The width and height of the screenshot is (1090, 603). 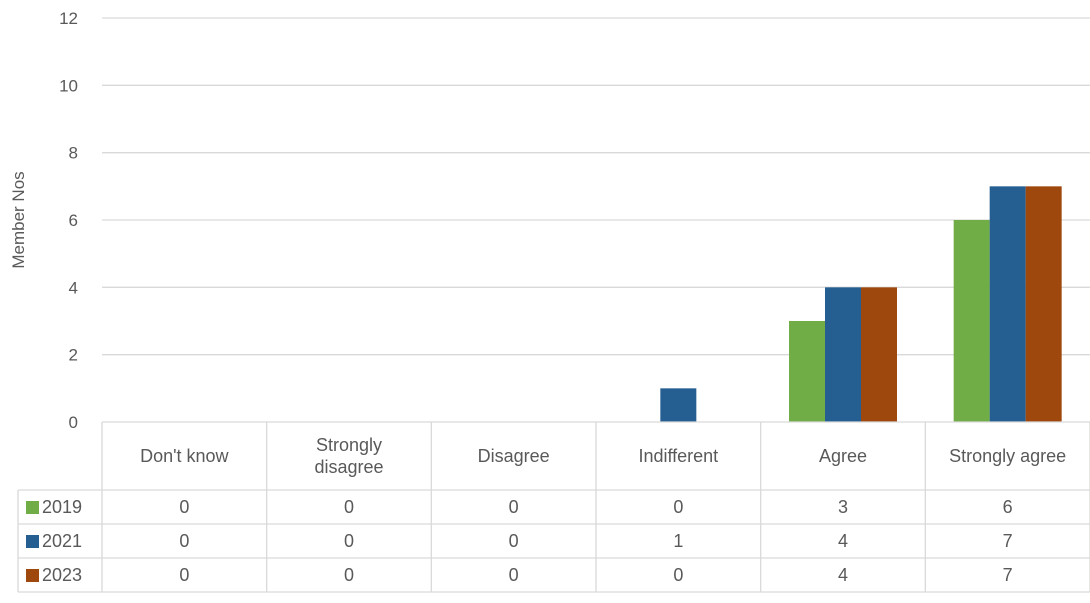 I want to click on x-category-label-line: Disagree, so click(x=514, y=456).